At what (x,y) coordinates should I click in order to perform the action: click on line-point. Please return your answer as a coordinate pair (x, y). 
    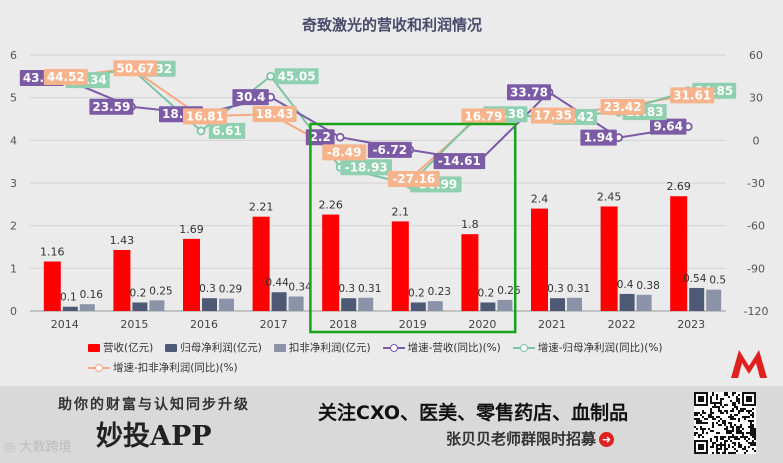
    Looking at the image, I should click on (271, 76).